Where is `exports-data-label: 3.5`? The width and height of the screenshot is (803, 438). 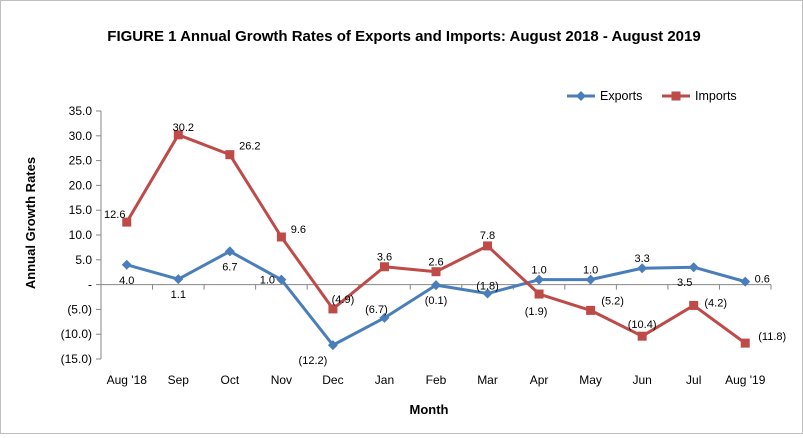 exports-data-label: 3.5 is located at coordinates (684, 283).